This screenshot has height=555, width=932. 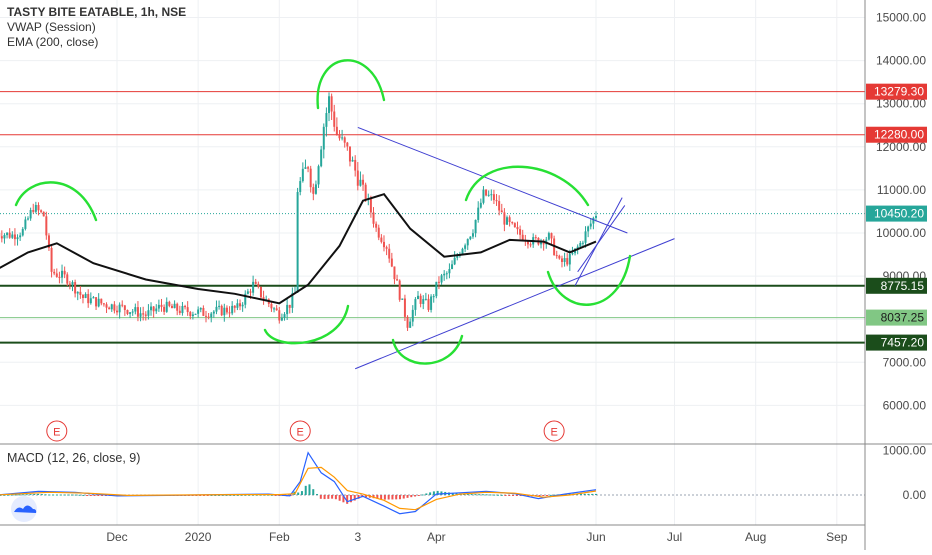 What do you see at coordinates (901, 190) in the screenshot?
I see `price-tick-label: 11000.00` at bounding box center [901, 190].